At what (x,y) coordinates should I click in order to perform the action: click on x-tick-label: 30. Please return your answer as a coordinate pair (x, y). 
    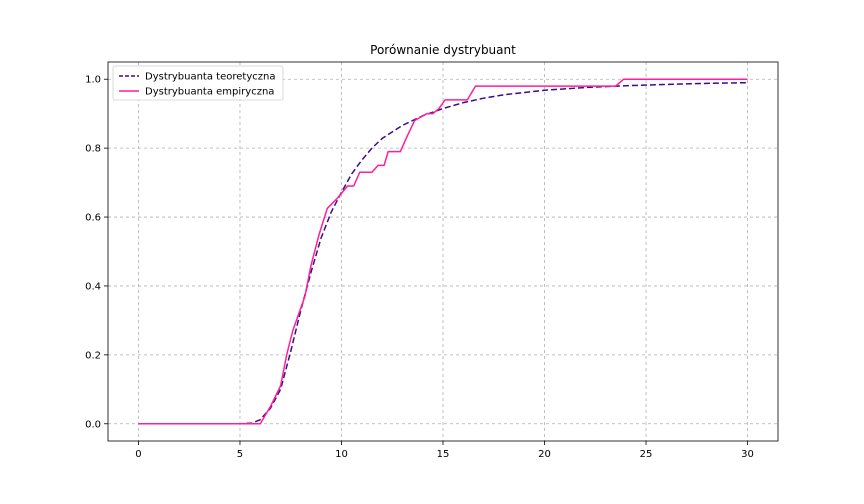
    Looking at the image, I should click on (747, 454).